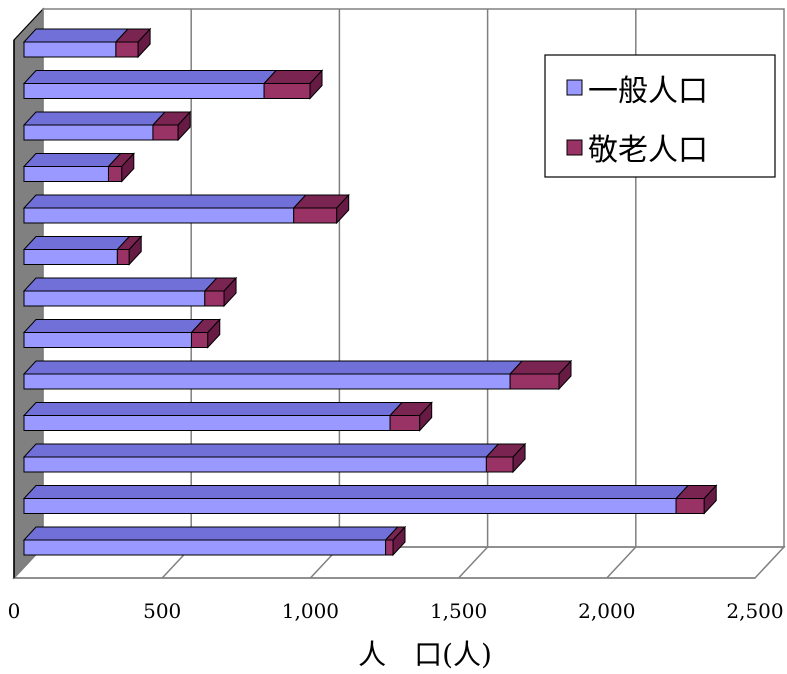 The width and height of the screenshot is (787, 674). I want to click on legend-swatch-elderly, so click(574, 147).